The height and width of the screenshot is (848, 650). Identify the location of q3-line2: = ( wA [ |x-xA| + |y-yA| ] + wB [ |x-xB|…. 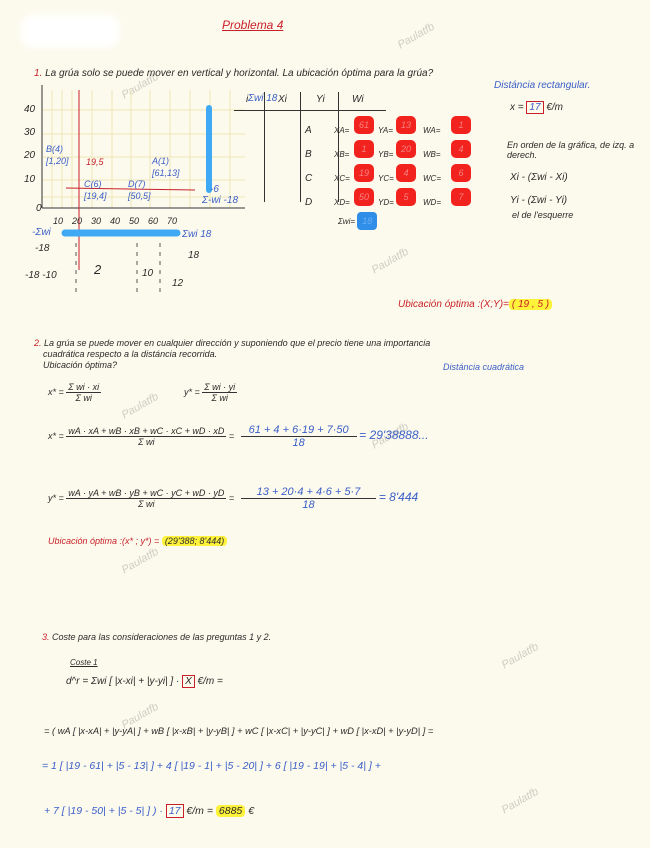
(239, 731).